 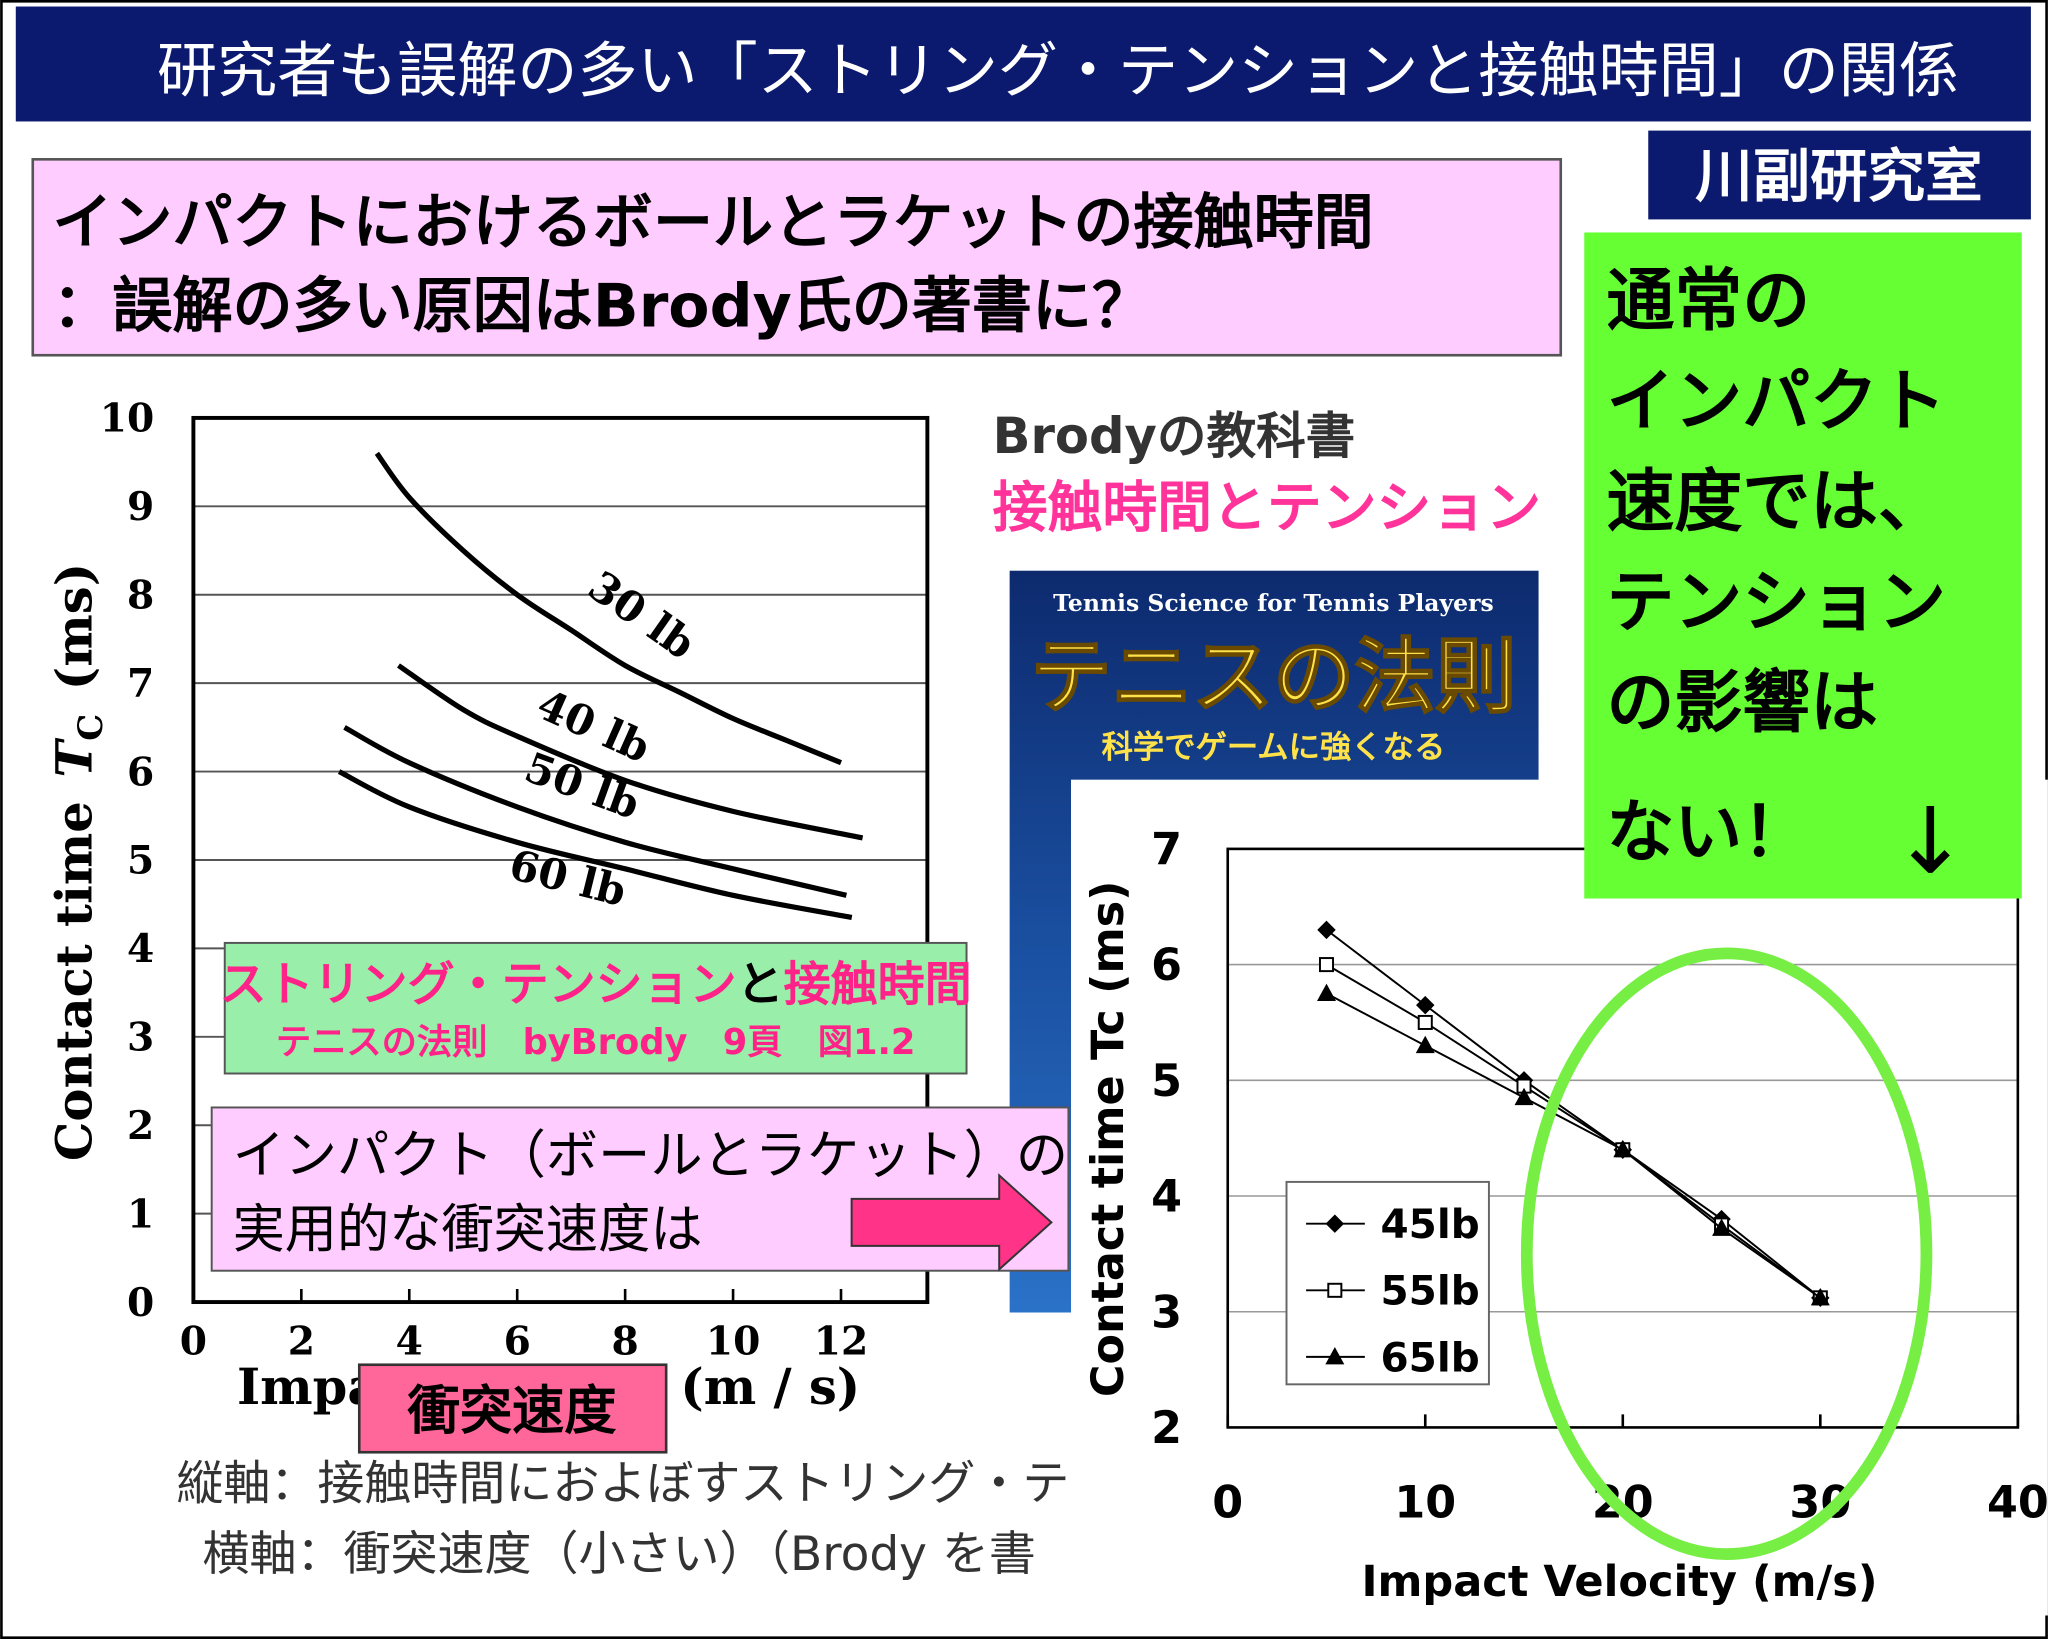 What do you see at coordinates (74, 981) in the screenshot?
I see `y-axis-label-part: Contact time` at bounding box center [74, 981].